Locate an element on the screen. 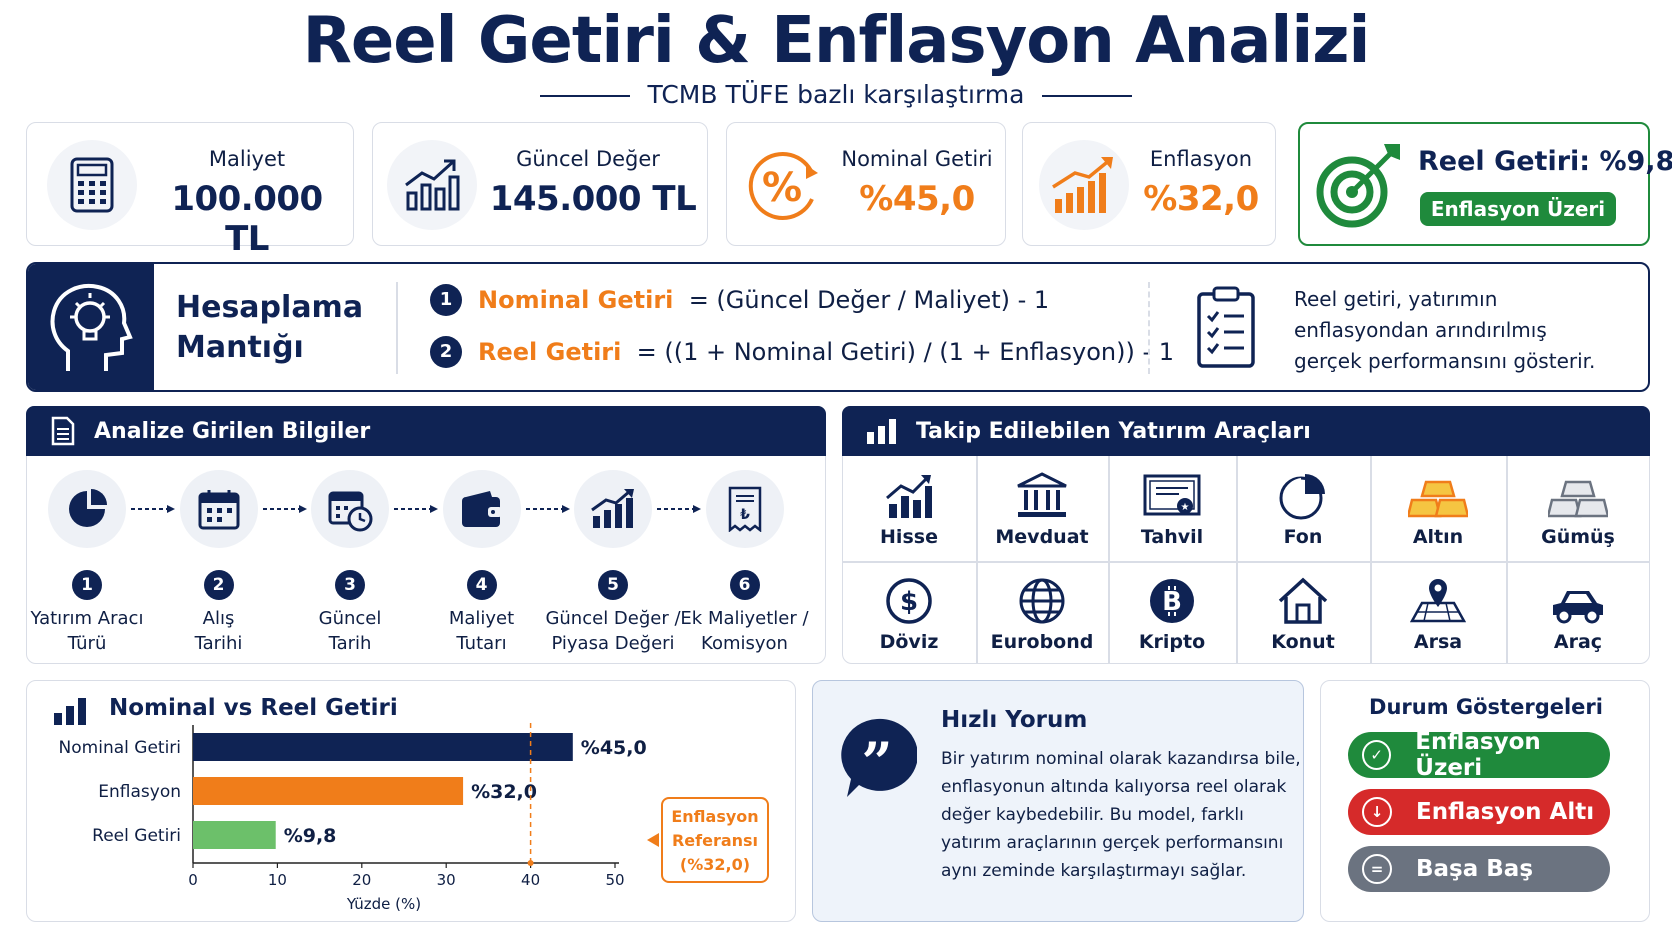 This screenshot has height=941, width=1672. tool-item-altın: Altın is located at coordinates (1438, 515).